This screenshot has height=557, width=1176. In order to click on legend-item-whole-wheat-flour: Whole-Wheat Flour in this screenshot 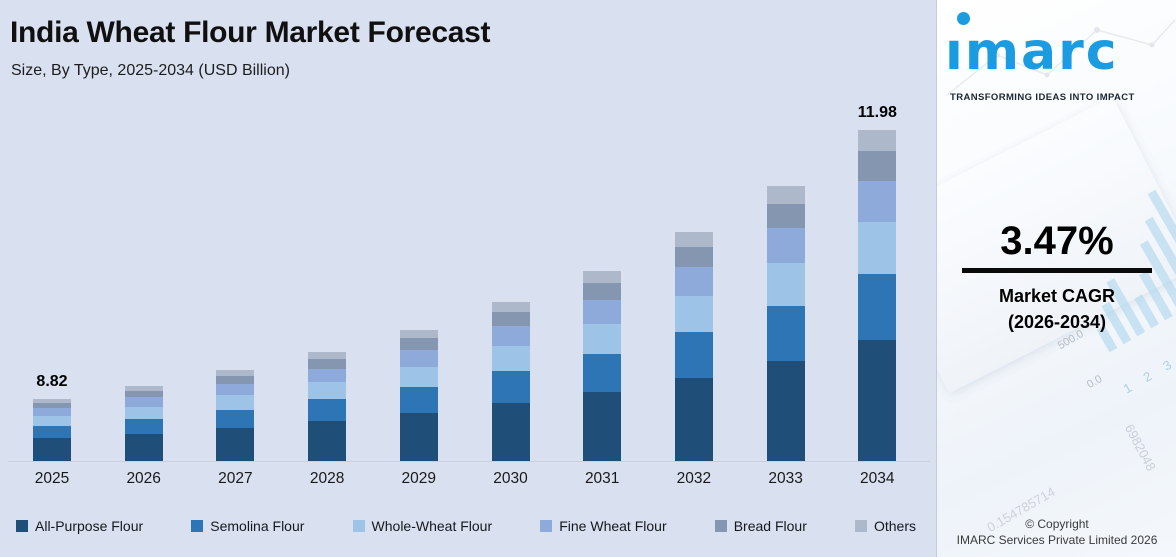, I will do `click(422, 526)`.